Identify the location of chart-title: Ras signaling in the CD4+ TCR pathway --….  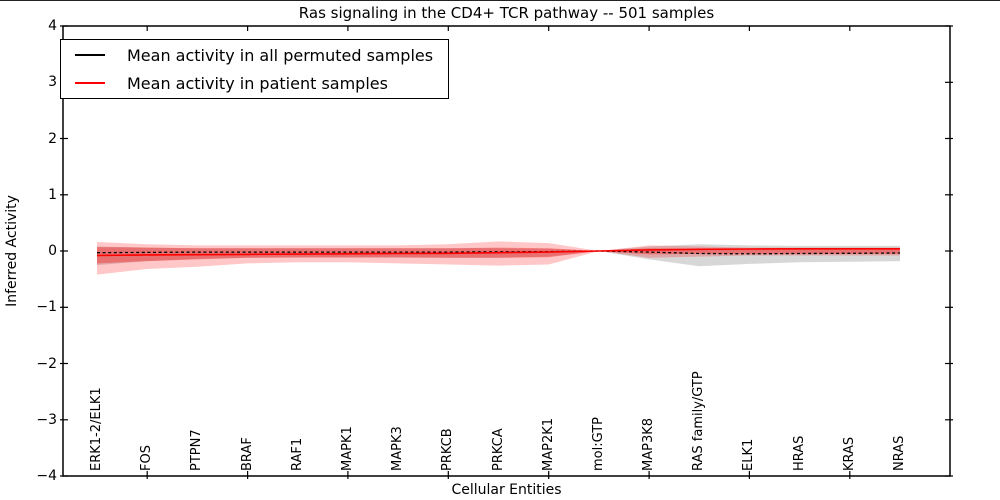
(506, 13).